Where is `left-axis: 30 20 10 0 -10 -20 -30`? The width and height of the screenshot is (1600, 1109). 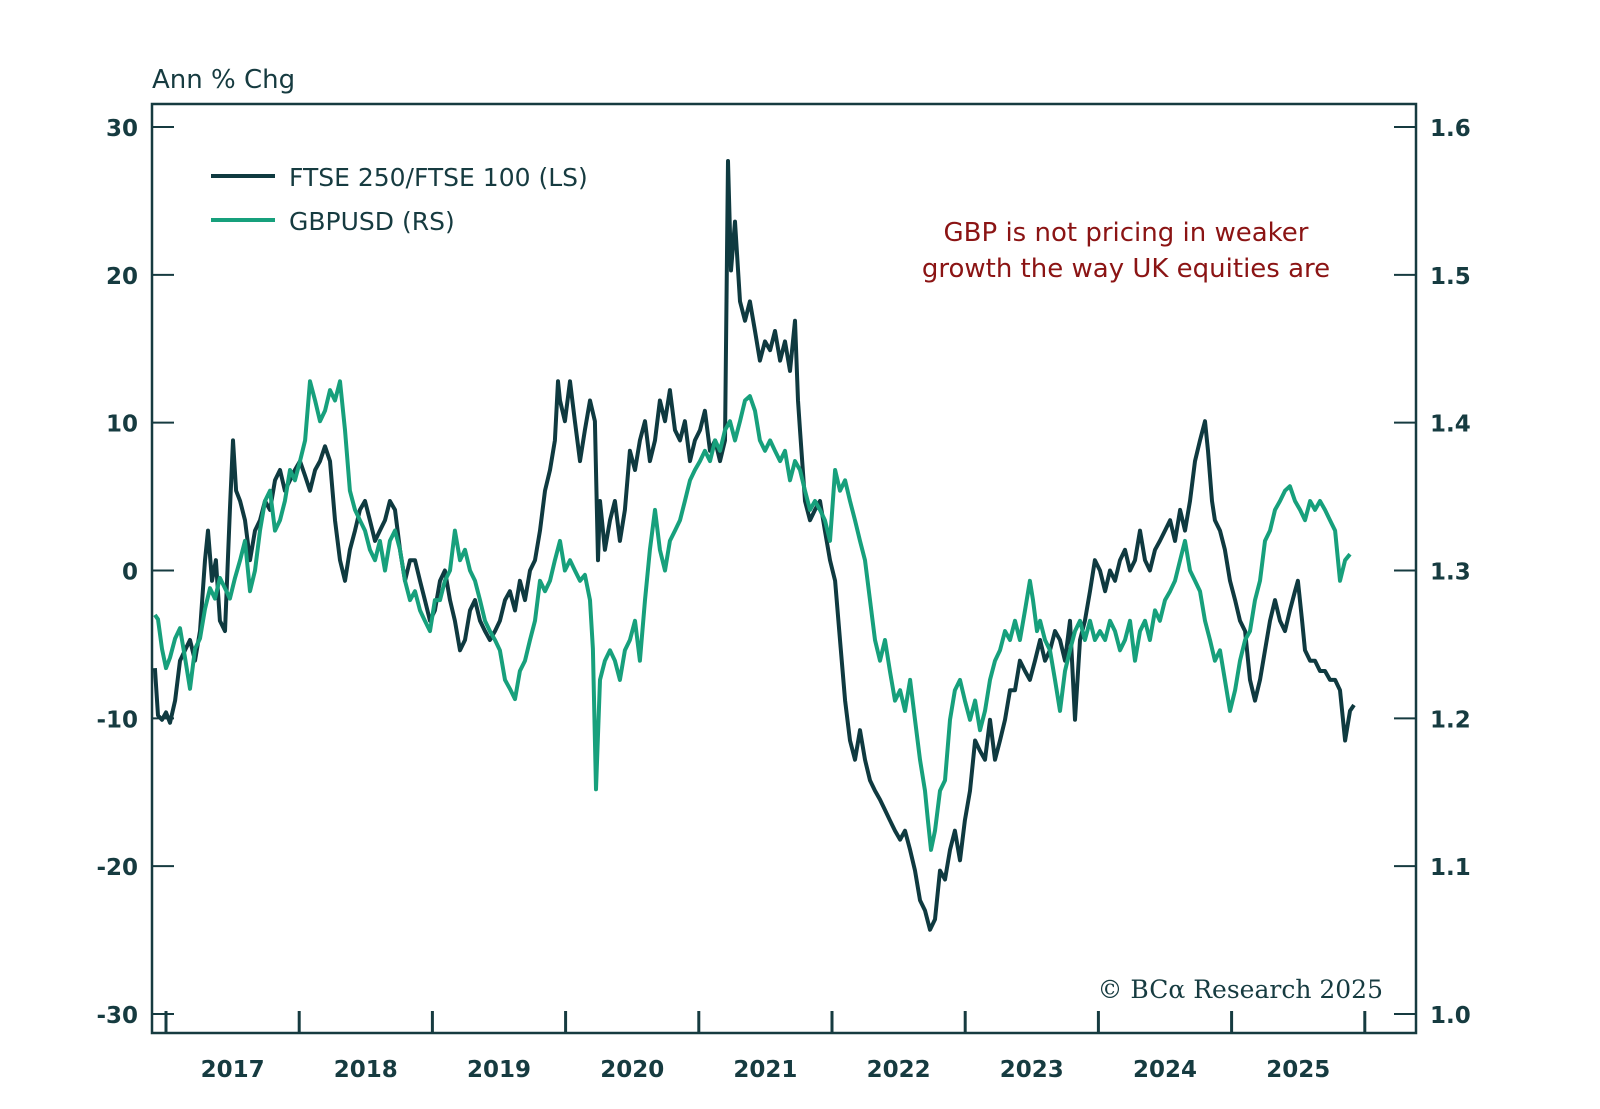
left-axis: 30 20 10 0 -10 -20 -30 is located at coordinates (135, 572).